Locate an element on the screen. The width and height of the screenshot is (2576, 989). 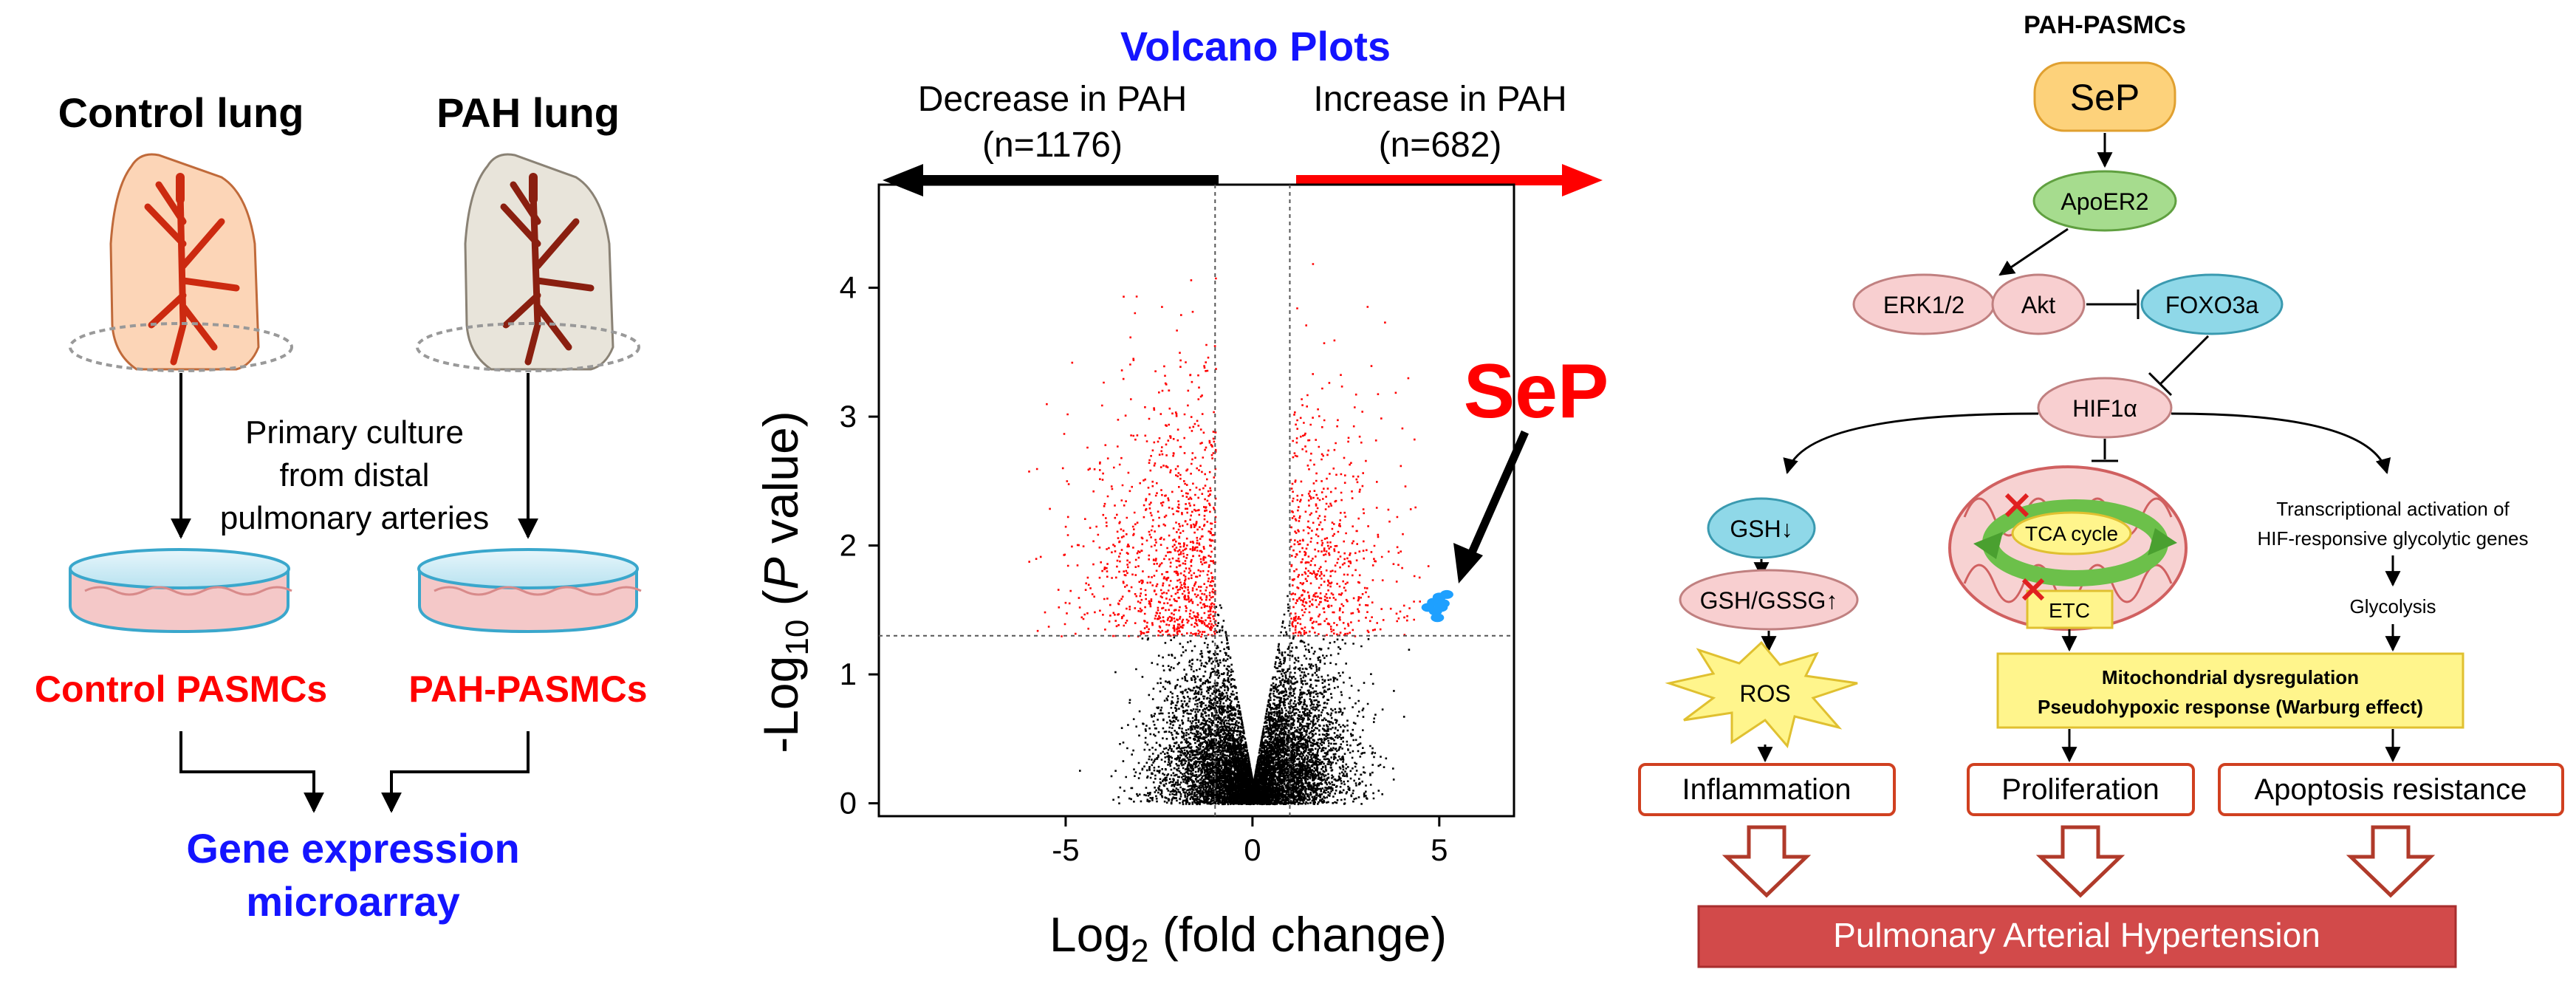
tca-blocked-icon is located at coordinates (2016, 505).